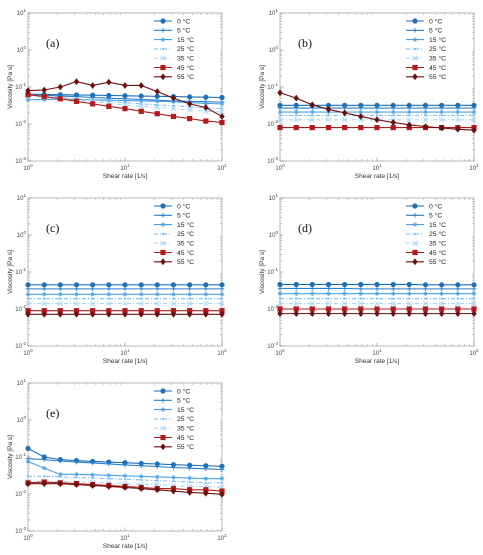 This screenshot has height=555, width=483. I want to click on legend-entry: 55 °C, so click(185, 447).